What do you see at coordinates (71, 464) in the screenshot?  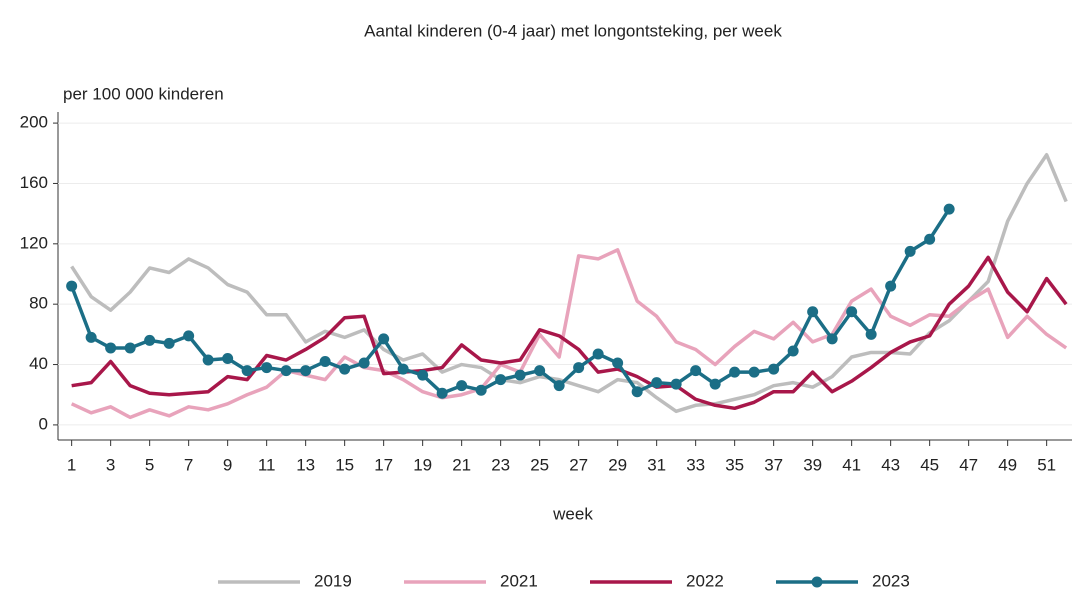 I see `x-tick-label: 1` at bounding box center [71, 464].